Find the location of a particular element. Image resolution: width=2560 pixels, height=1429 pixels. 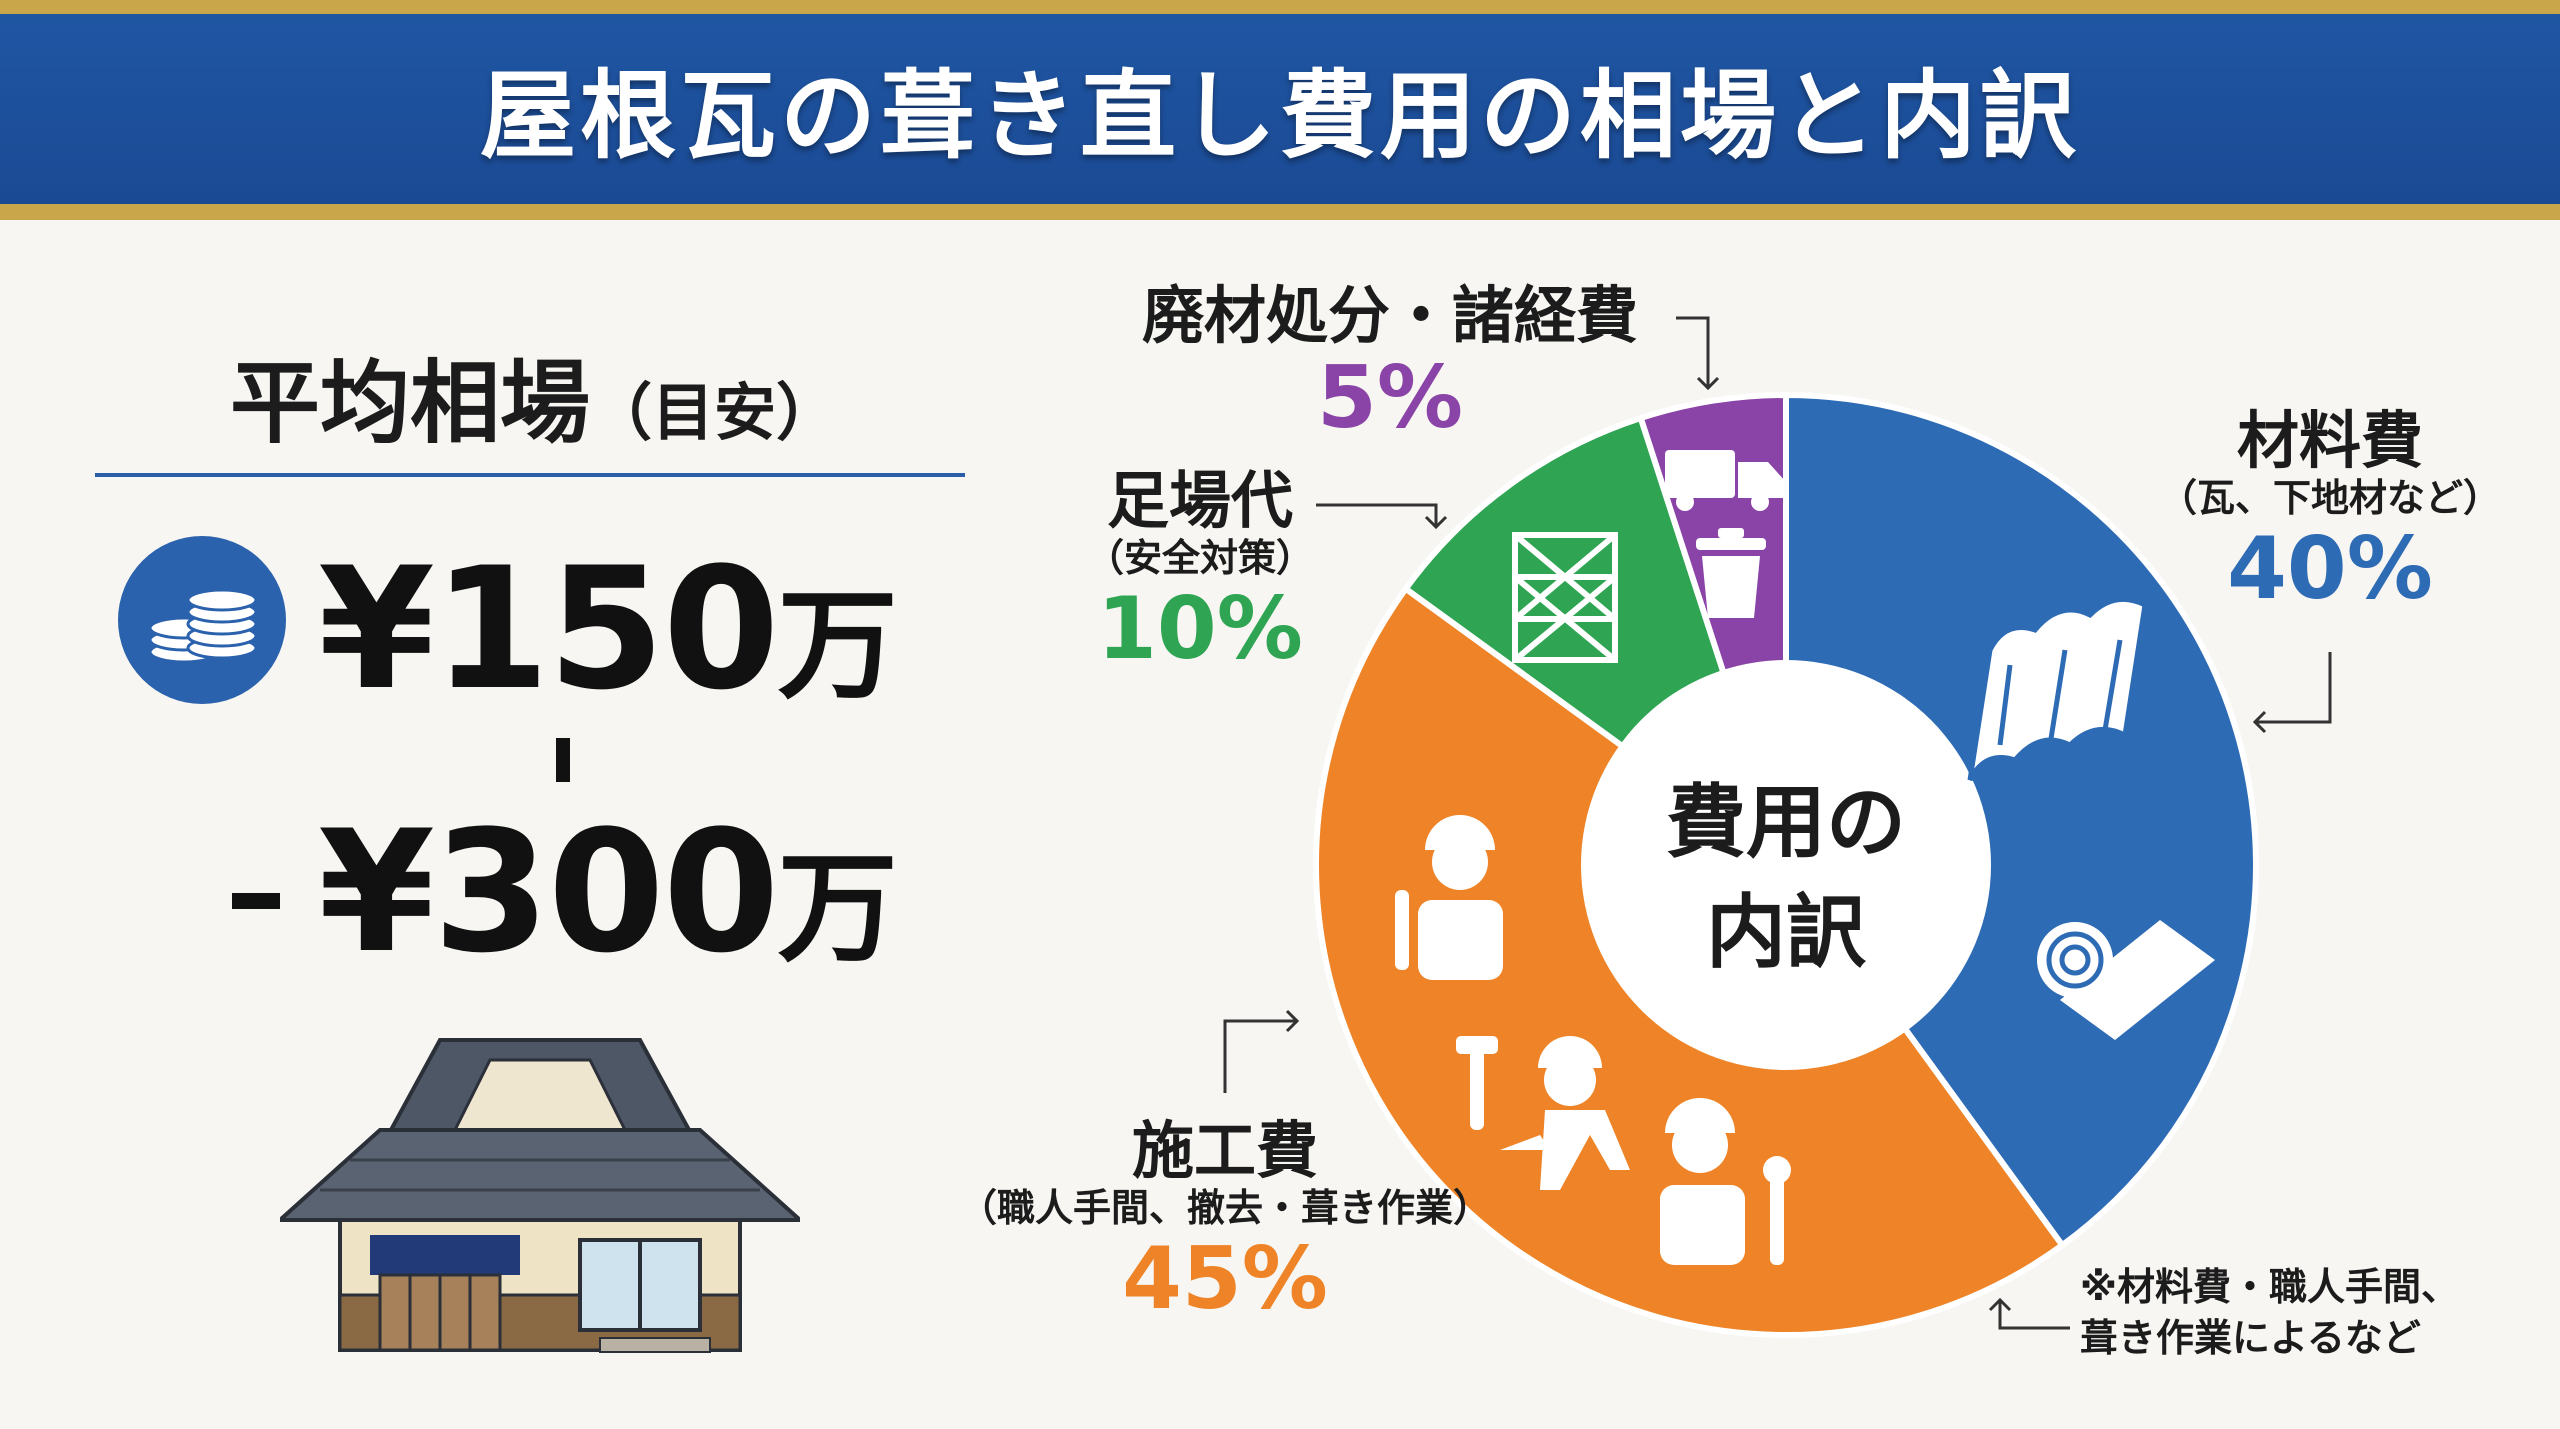

label-materials-name: 材料費 is located at coordinates (2329, 440).